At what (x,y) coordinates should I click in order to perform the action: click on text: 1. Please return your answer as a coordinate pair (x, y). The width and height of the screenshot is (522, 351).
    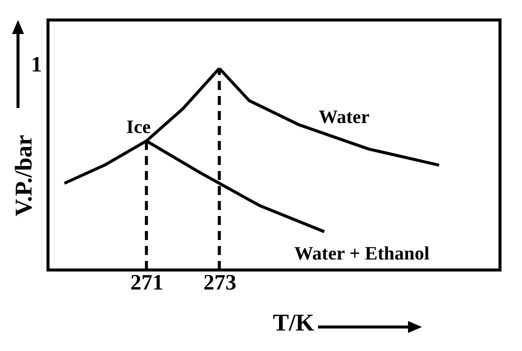
    Looking at the image, I should click on (36, 63).